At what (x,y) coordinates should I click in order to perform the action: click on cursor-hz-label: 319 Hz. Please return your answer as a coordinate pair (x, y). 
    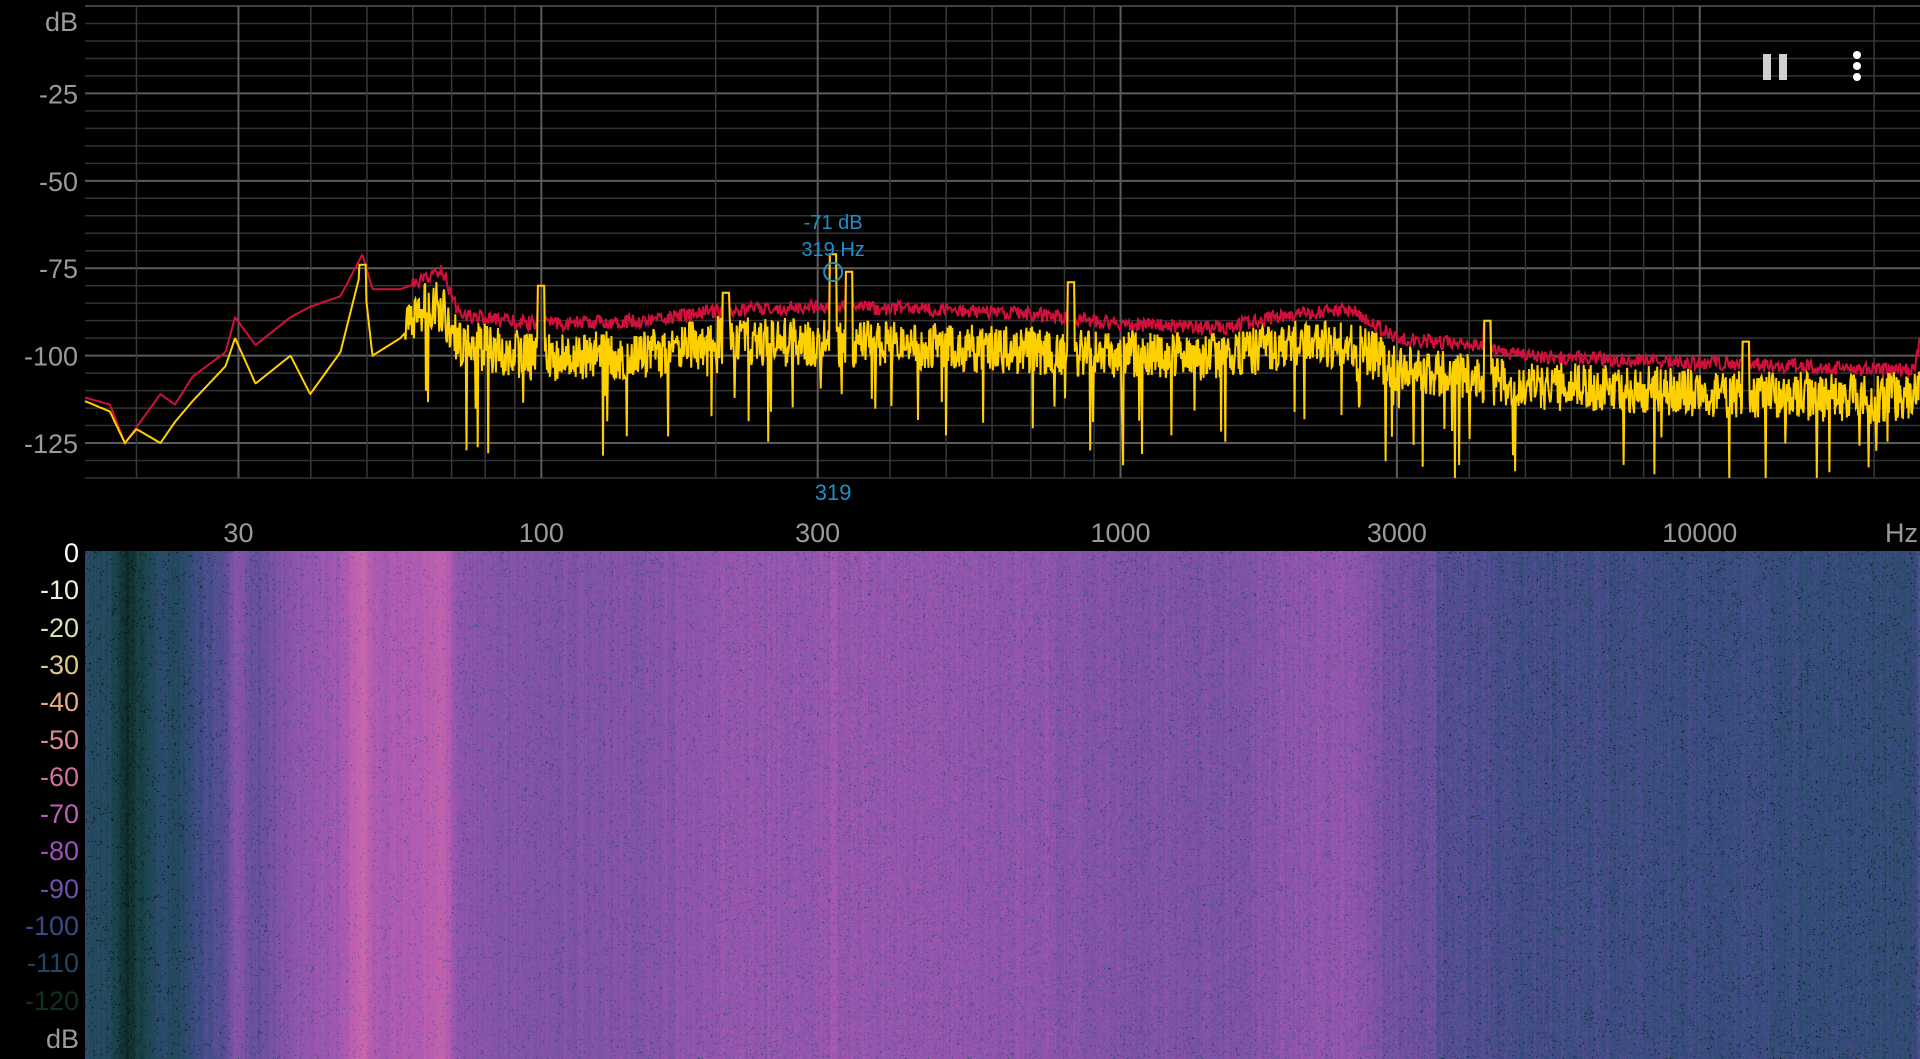
    Looking at the image, I should click on (832, 250).